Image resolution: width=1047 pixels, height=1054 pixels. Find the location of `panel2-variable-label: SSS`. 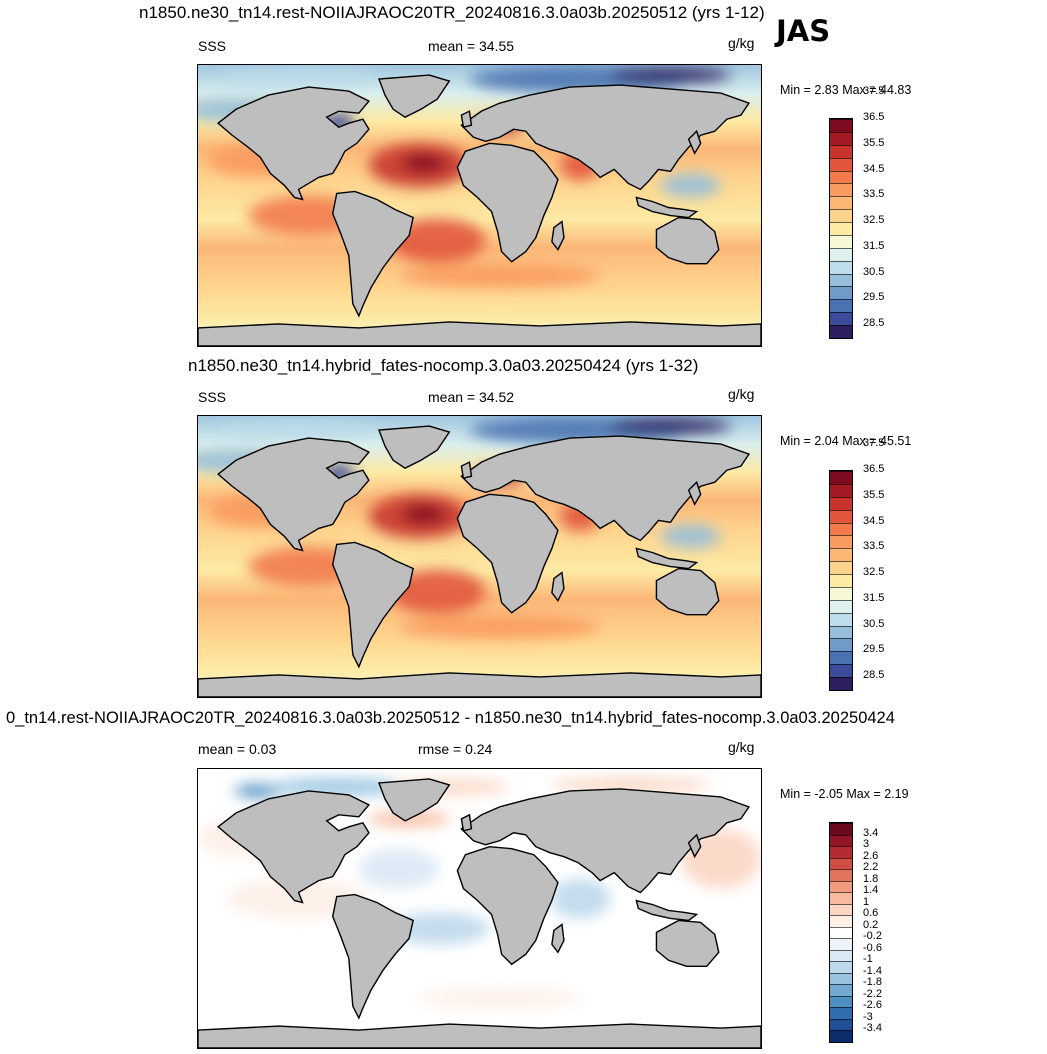

panel2-variable-label: SSS is located at coordinates (212, 397).